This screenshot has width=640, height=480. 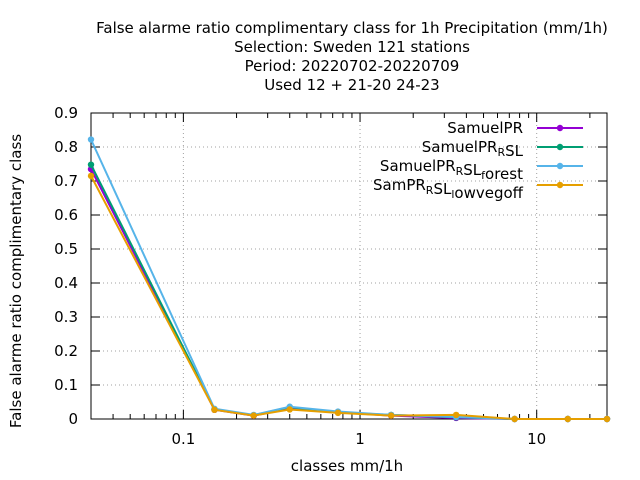 I want to click on legend-label-text: owvegoff, so click(x=488, y=193).